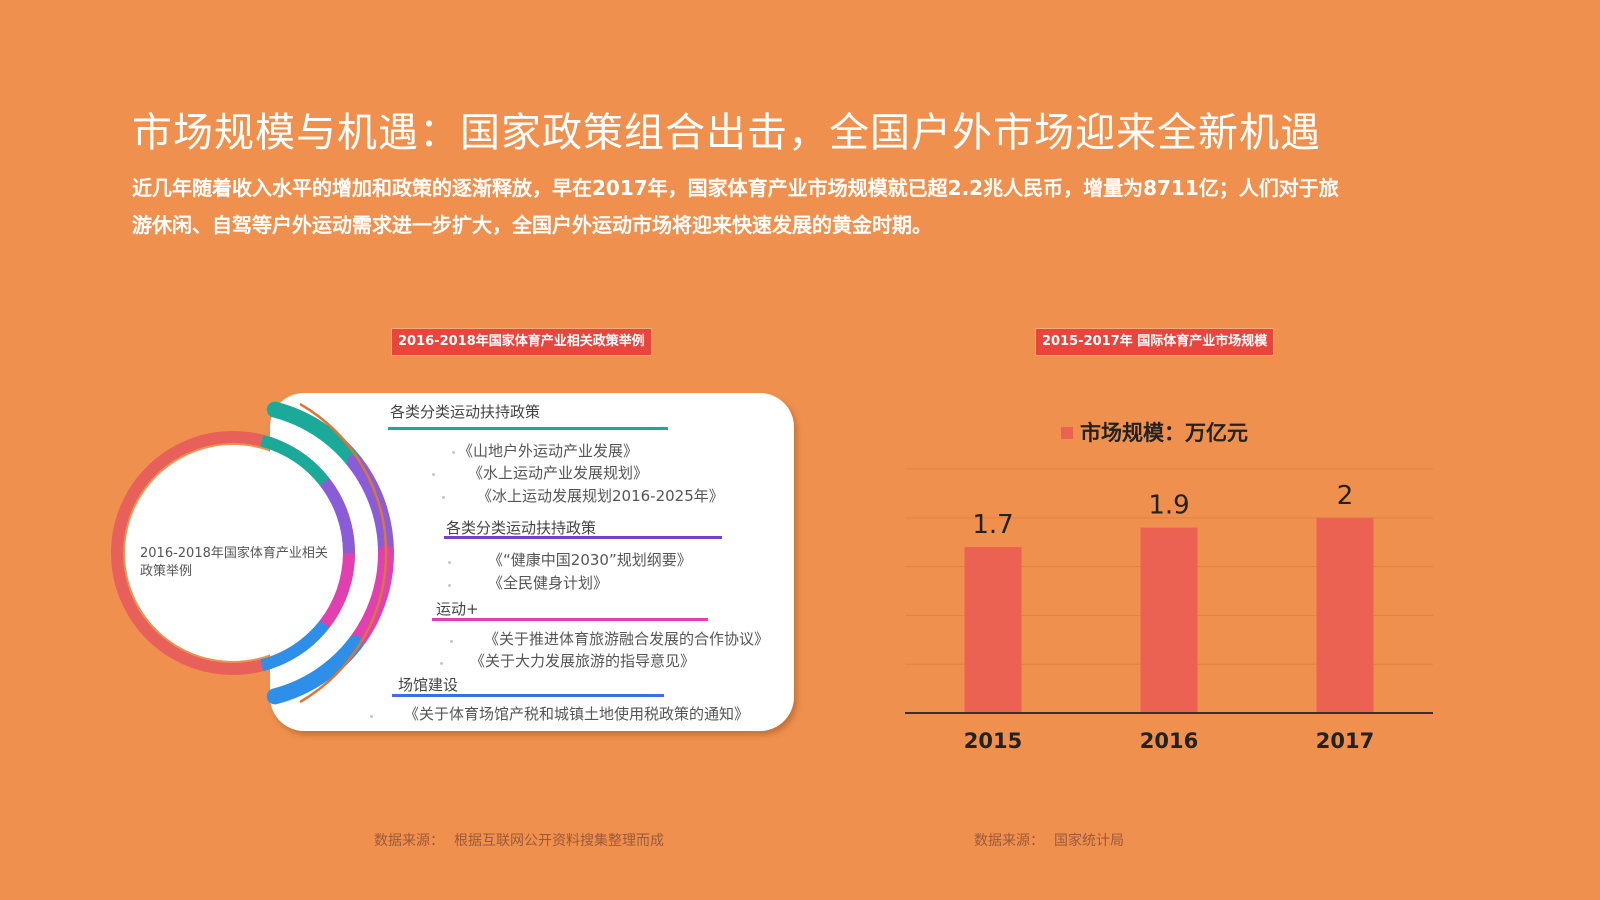  I want to click on x-tick-label: 2015, so click(993, 741).